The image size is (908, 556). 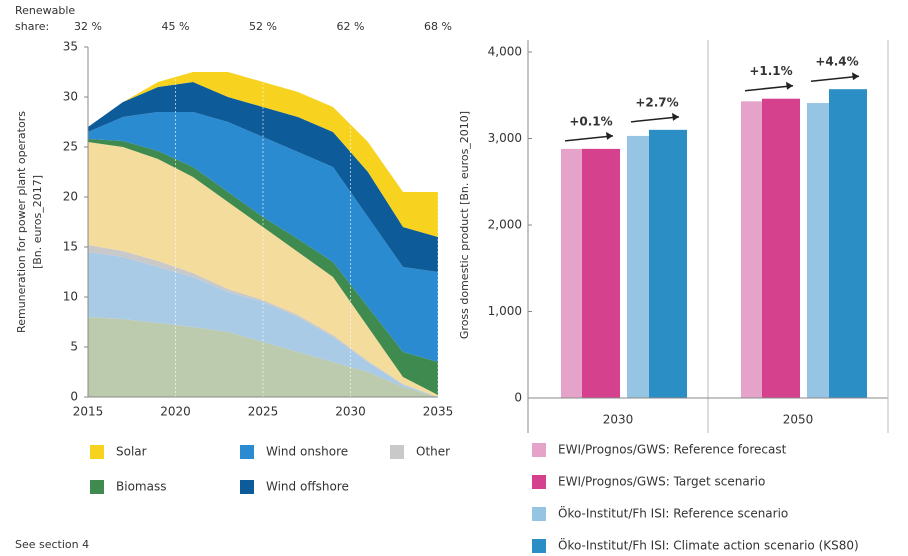 What do you see at coordinates (661, 482) in the screenshot?
I see `legend-label: EWI/Prognos/GWS: Target scenario` at bounding box center [661, 482].